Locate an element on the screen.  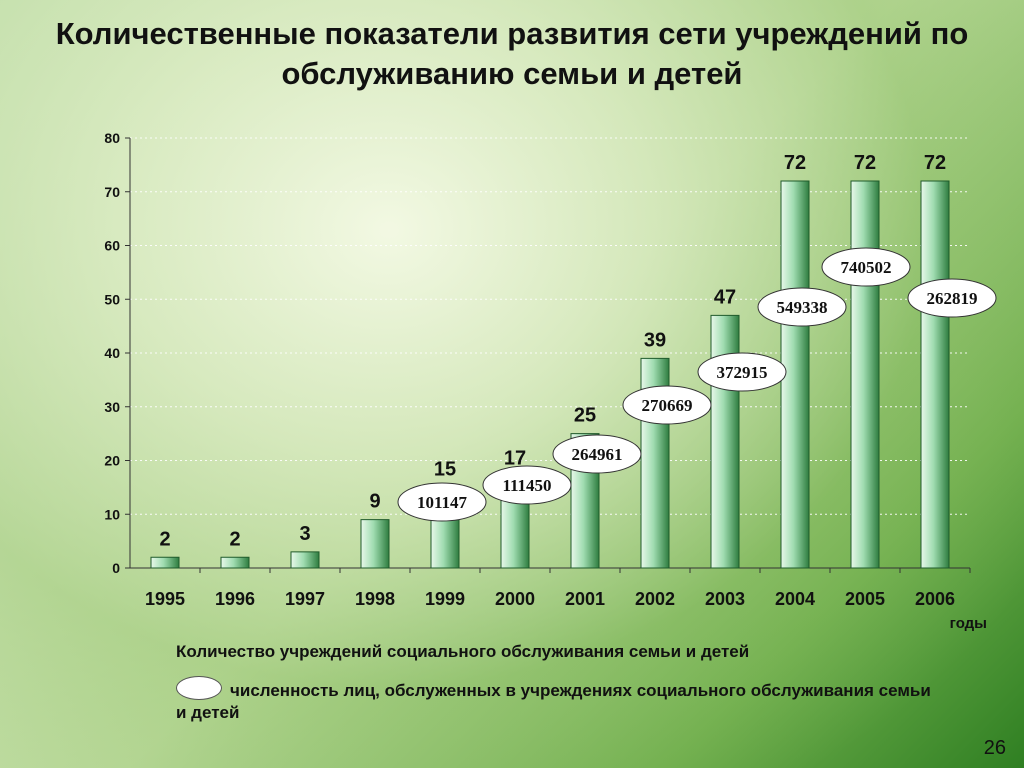
people-count-label: 549338 is located at coordinates (802, 307).